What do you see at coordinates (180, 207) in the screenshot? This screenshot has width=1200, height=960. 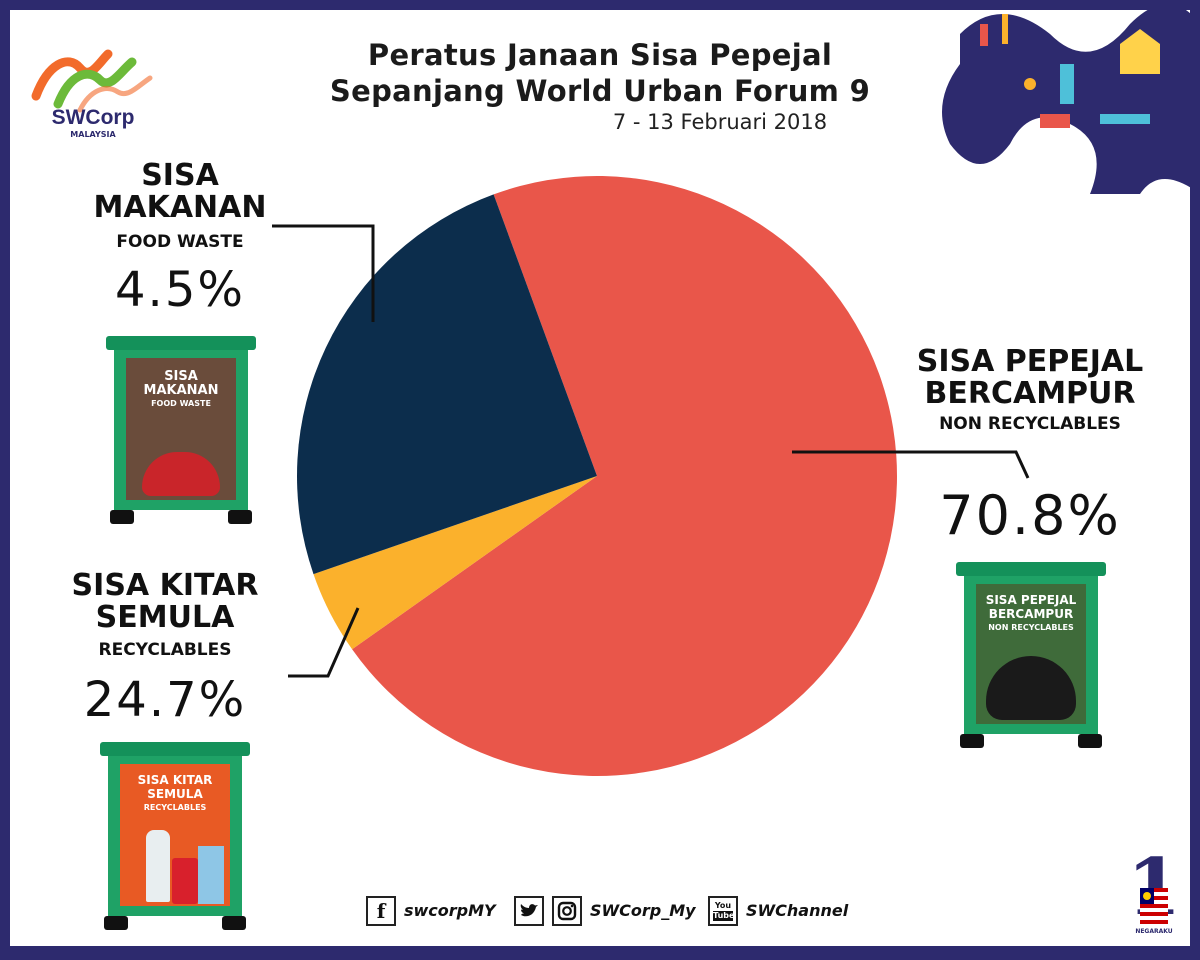 I see `label-food-line2: MAKANAN` at bounding box center [180, 207].